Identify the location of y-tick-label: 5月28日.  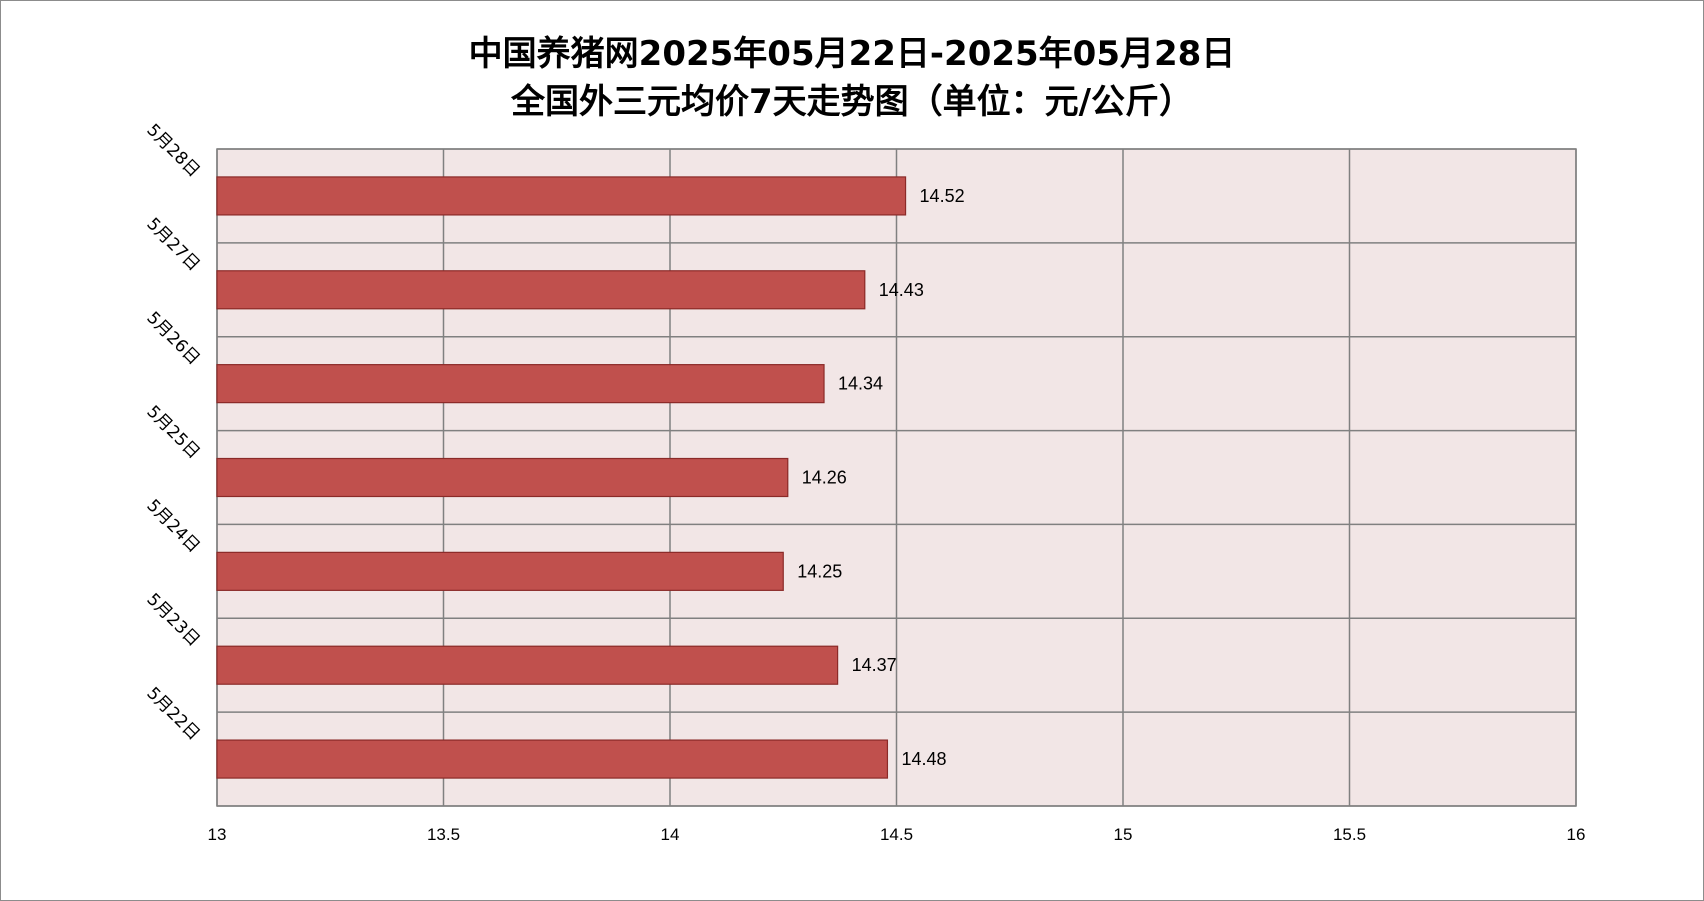
(172, 150).